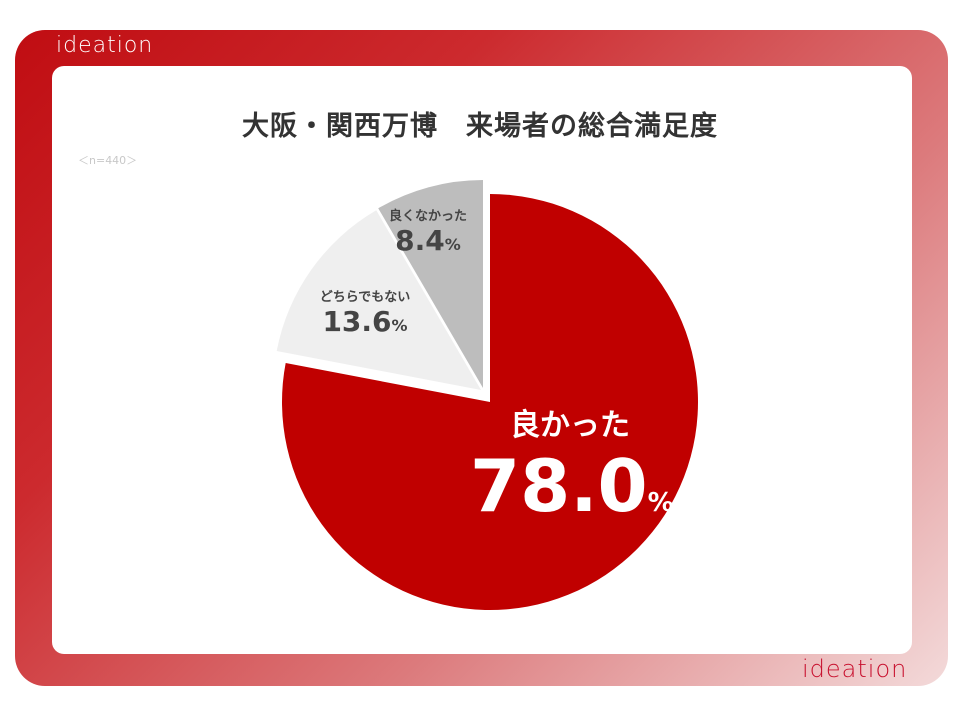 This screenshot has width=960, height=720. Describe the element at coordinates (559, 486) in the screenshot. I see `slice-value: 78.0` at that location.